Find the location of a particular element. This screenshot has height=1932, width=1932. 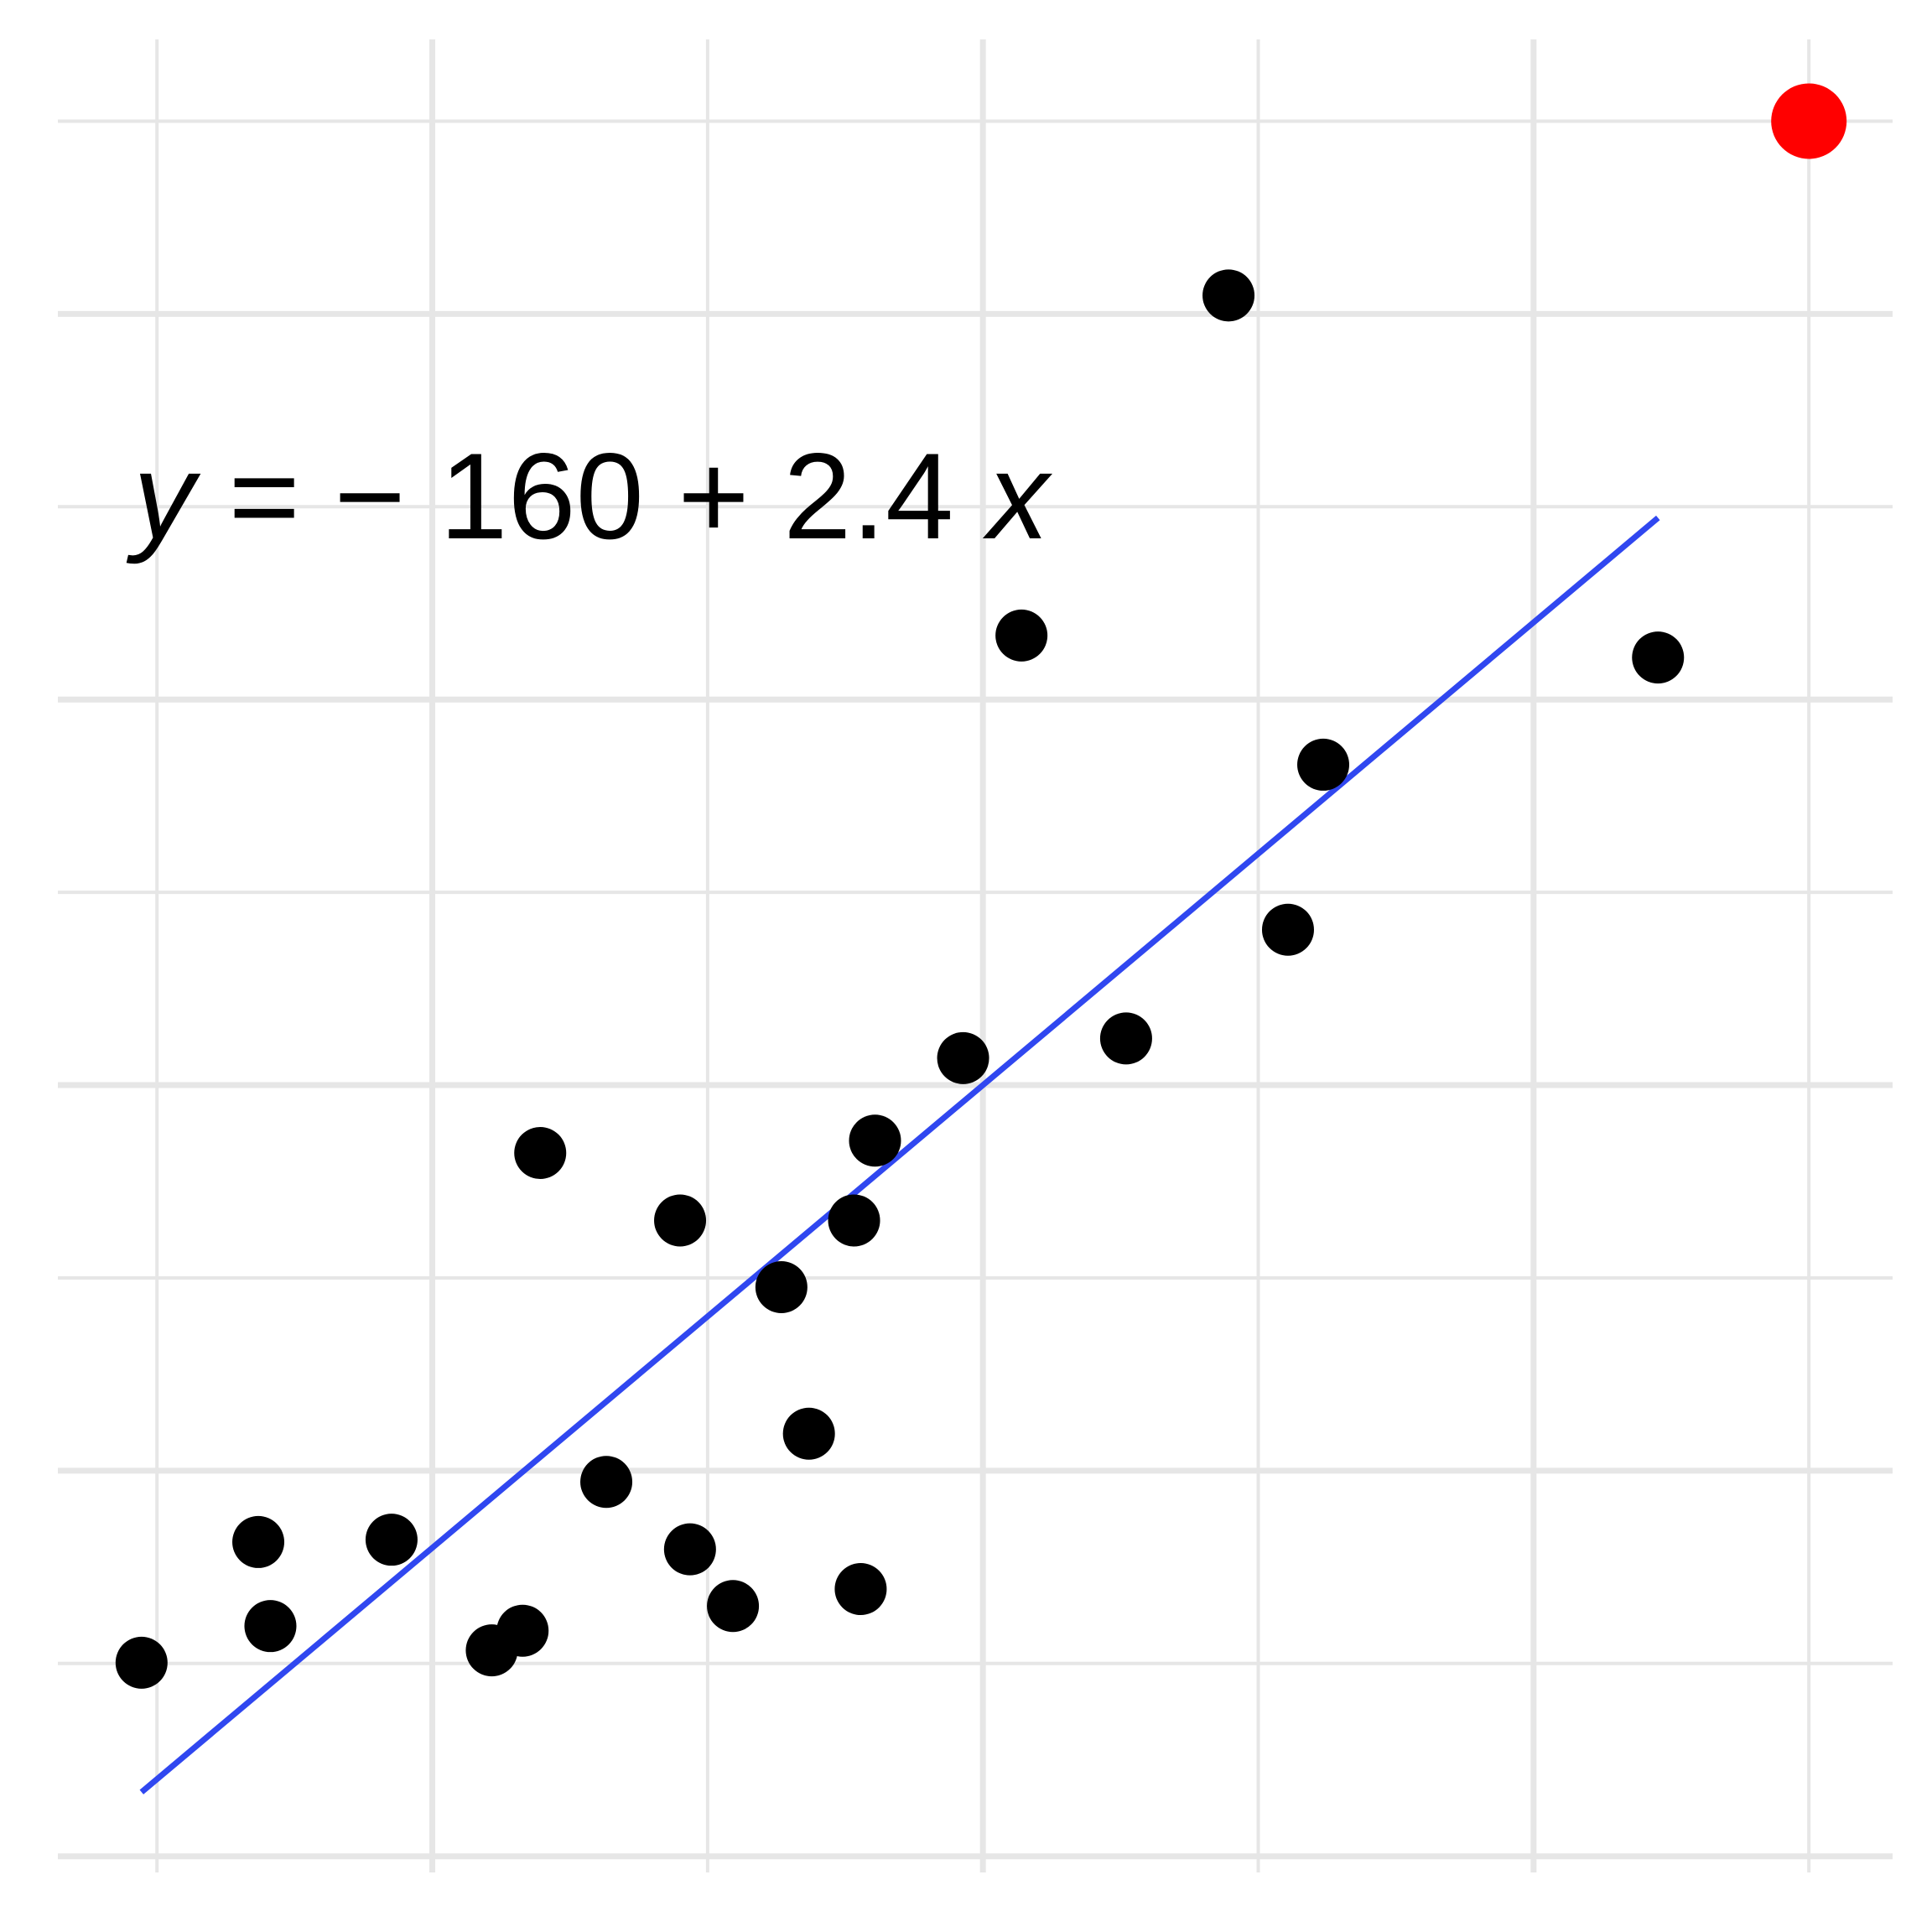

equation: y = − 160 + 2.4 x is located at coordinates (589, 496).